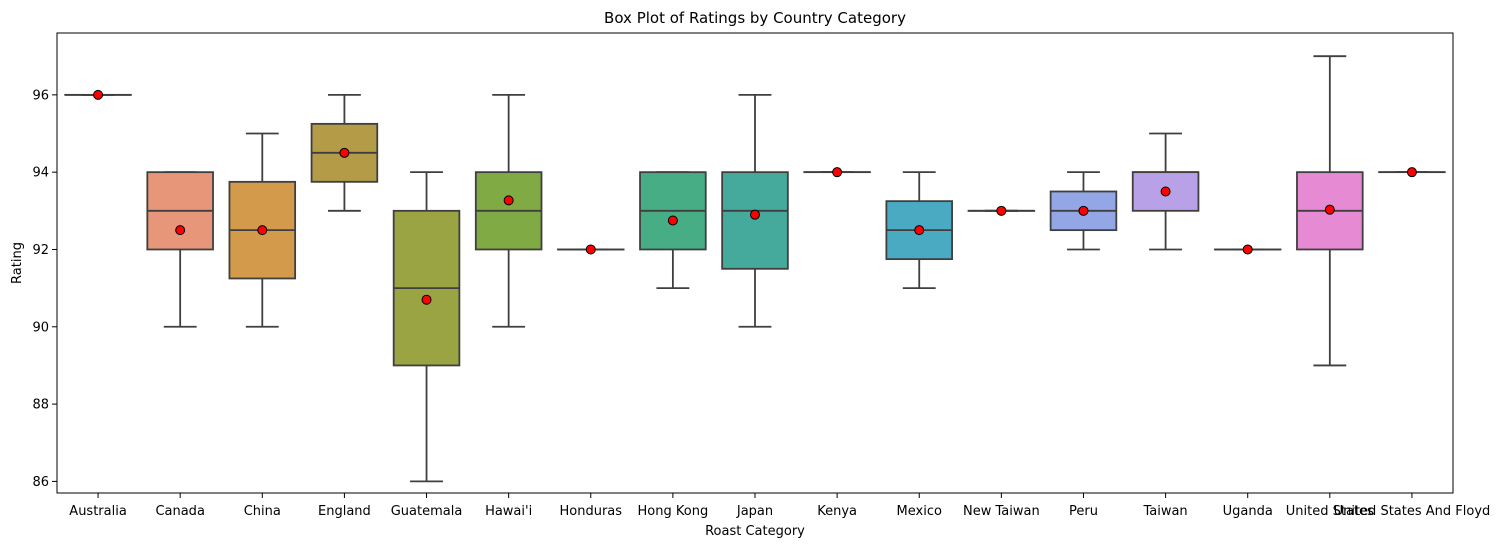  I want to click on x-tick-label: United States And Floyd, so click(1412, 511).